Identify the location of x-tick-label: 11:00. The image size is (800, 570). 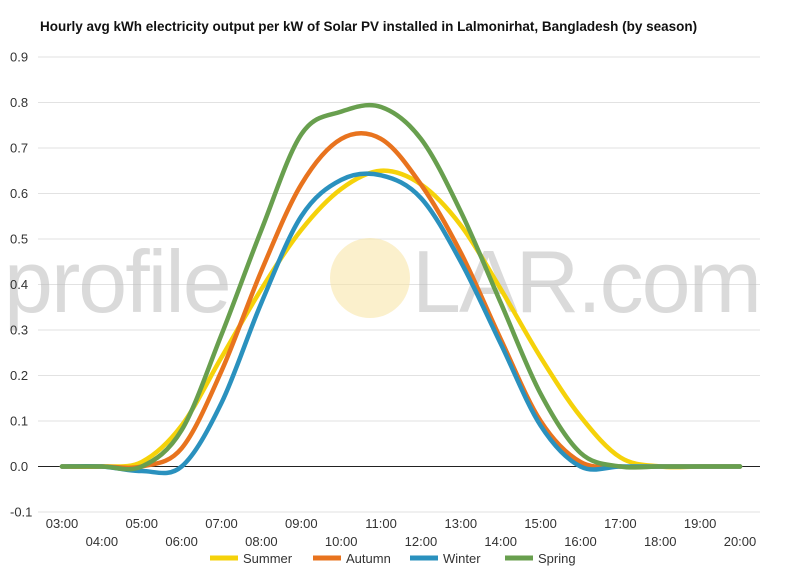
(381, 523).